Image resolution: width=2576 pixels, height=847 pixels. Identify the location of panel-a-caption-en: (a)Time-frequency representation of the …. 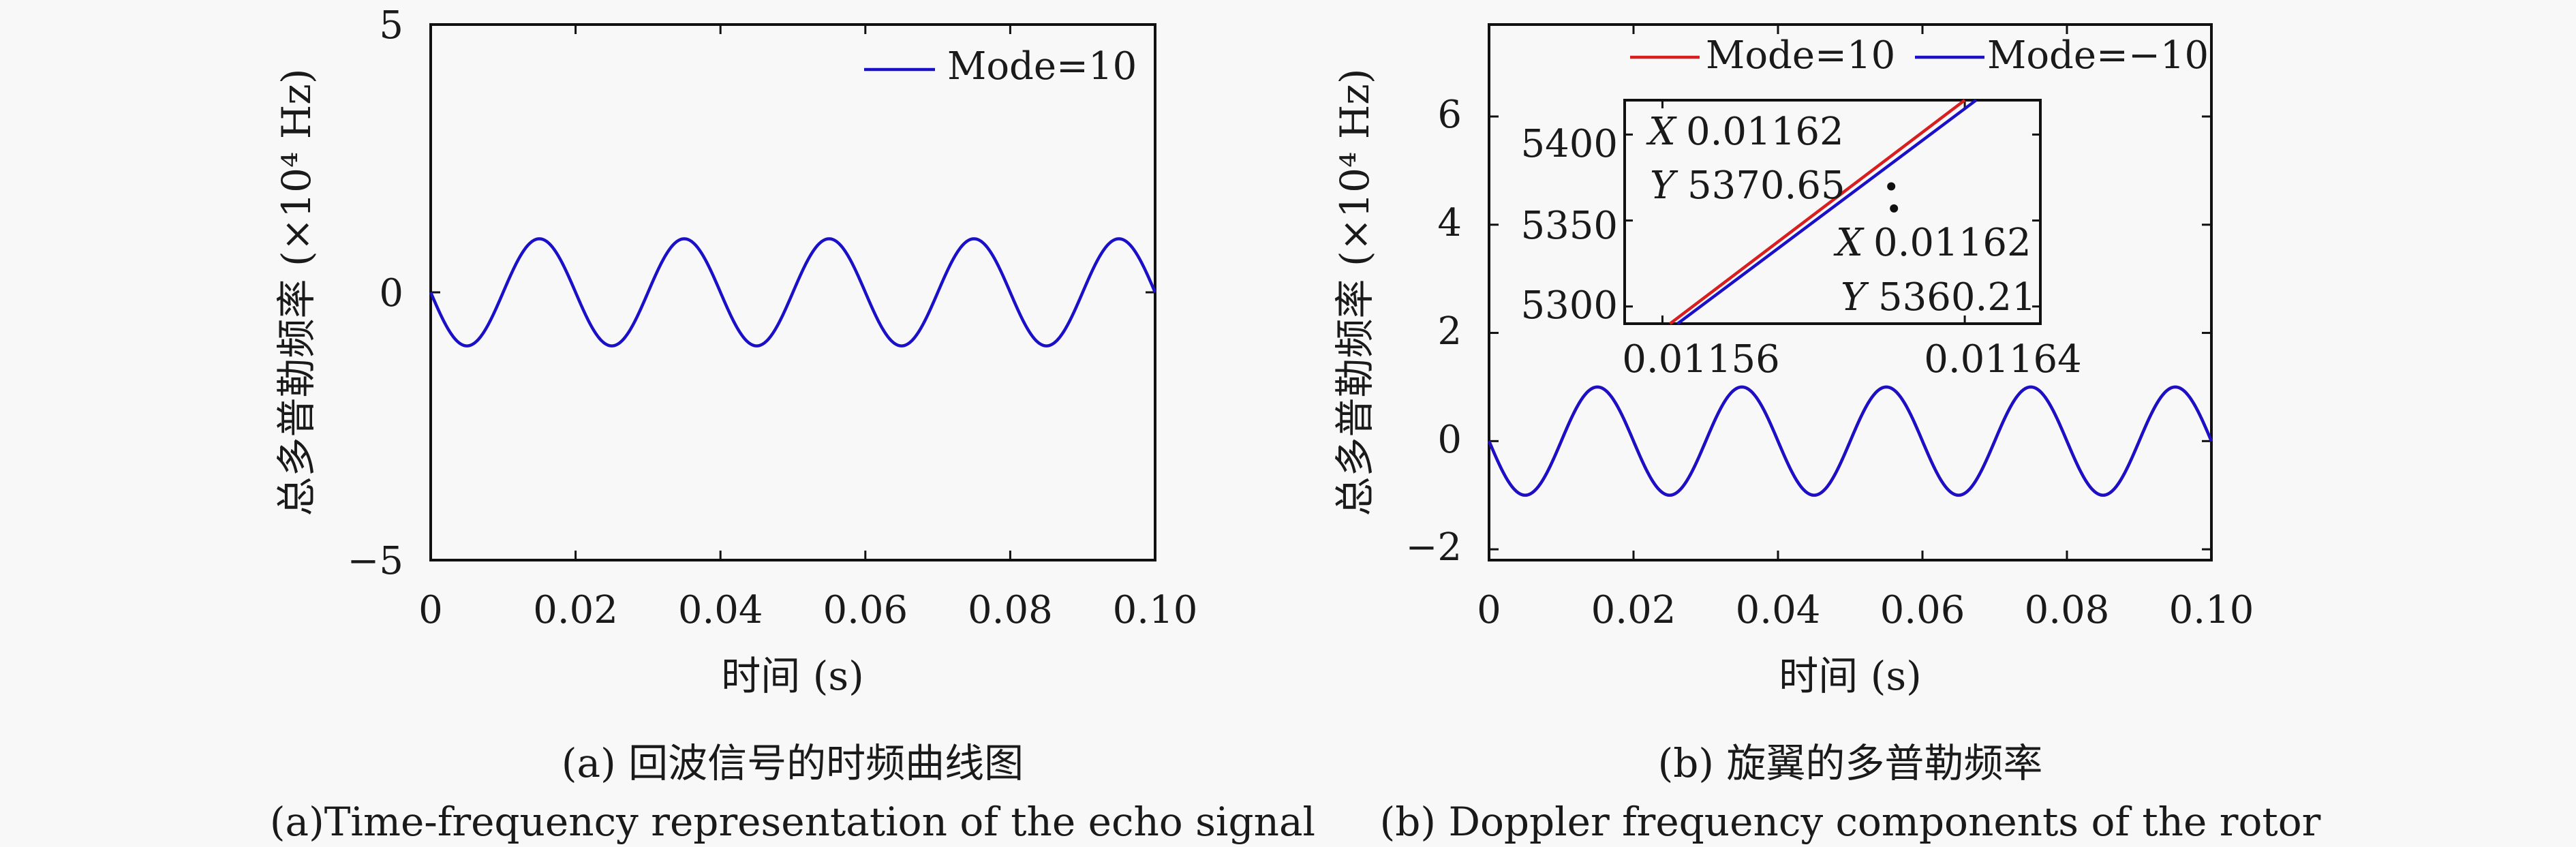
(792, 822).